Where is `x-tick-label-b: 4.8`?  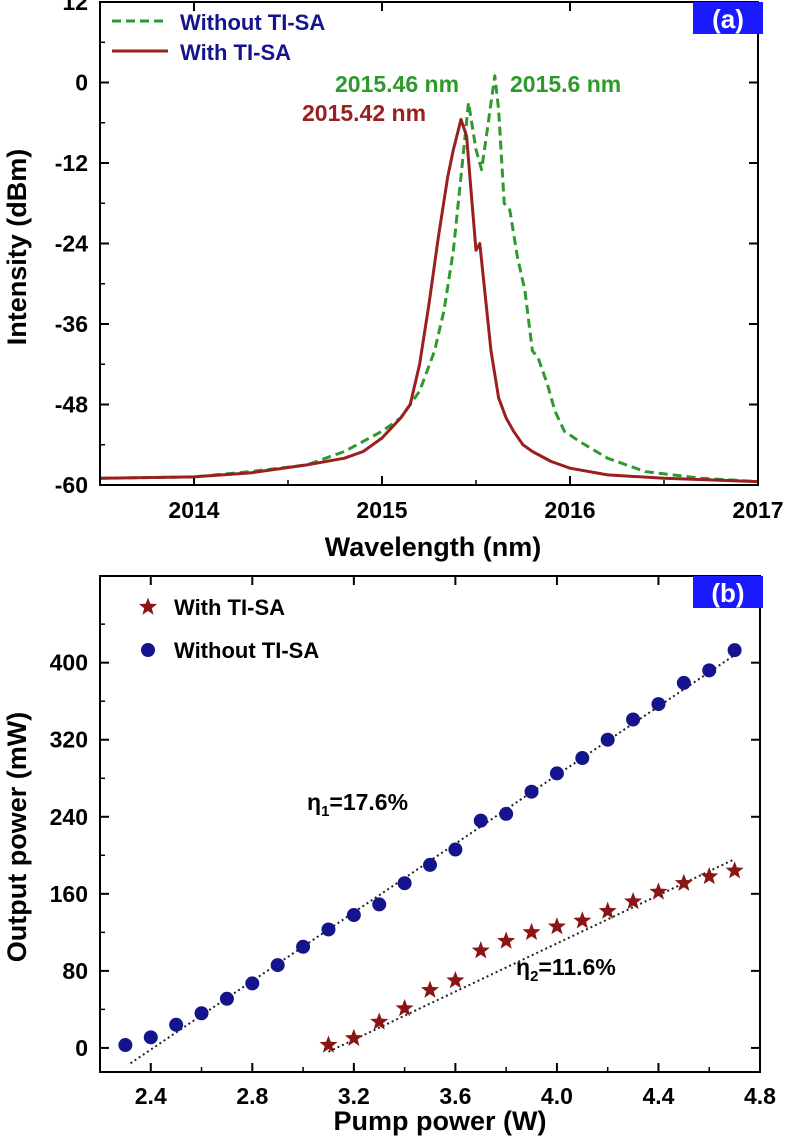 x-tick-label-b: 4.8 is located at coordinates (760, 1096).